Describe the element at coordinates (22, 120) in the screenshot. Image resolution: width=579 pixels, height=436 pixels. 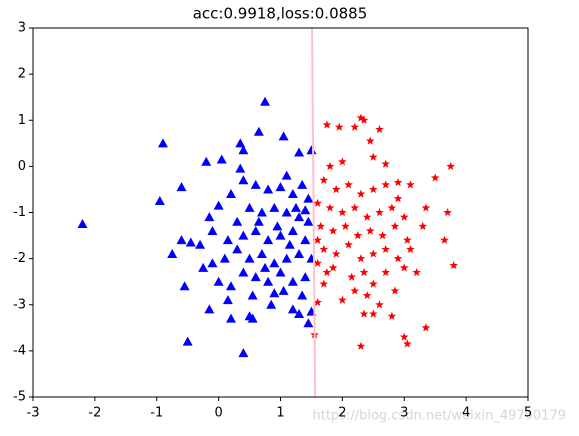
I see `y-tick-label: 1` at that location.